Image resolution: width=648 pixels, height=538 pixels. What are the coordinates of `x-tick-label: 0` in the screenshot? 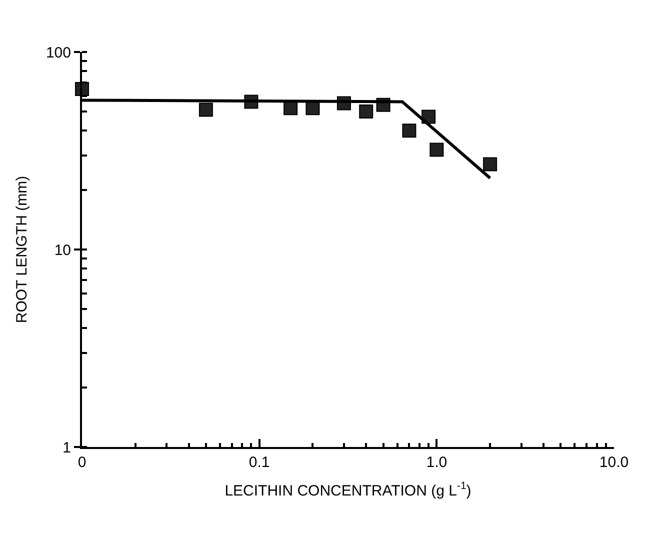 It's located at (82, 462).